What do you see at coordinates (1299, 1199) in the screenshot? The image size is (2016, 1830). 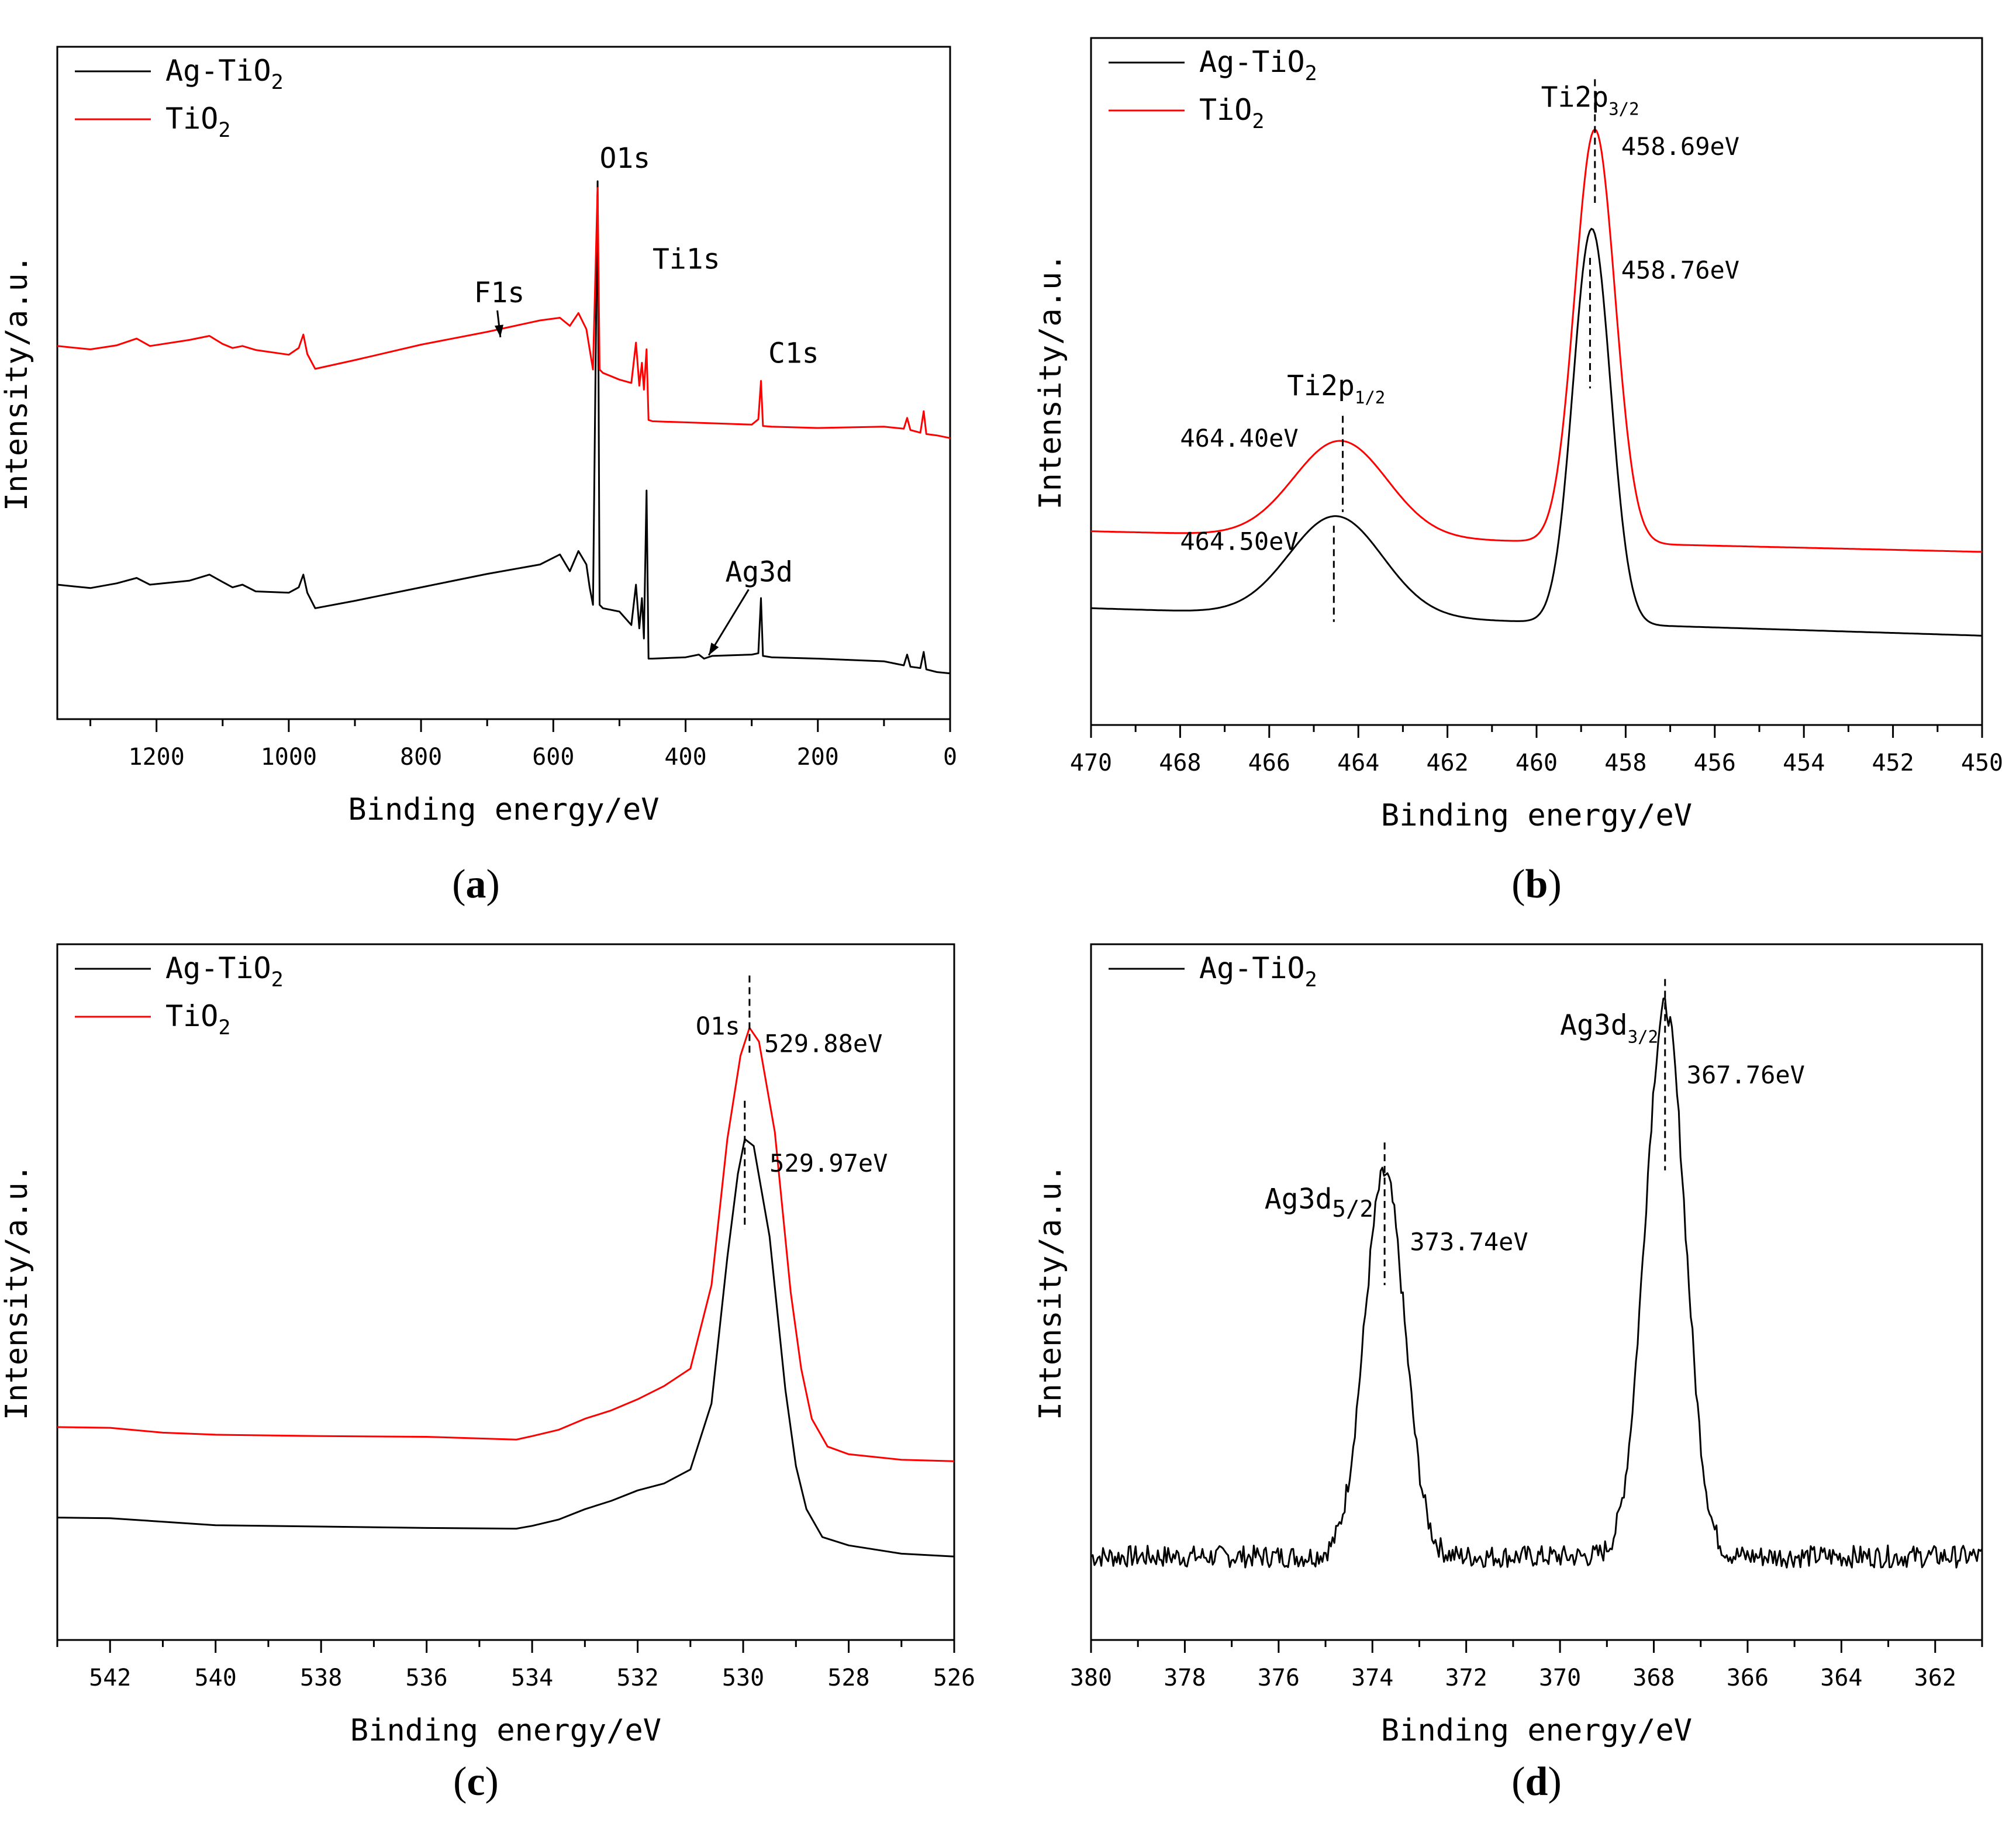 I see `peak-label-base: Ag3d` at bounding box center [1299, 1199].